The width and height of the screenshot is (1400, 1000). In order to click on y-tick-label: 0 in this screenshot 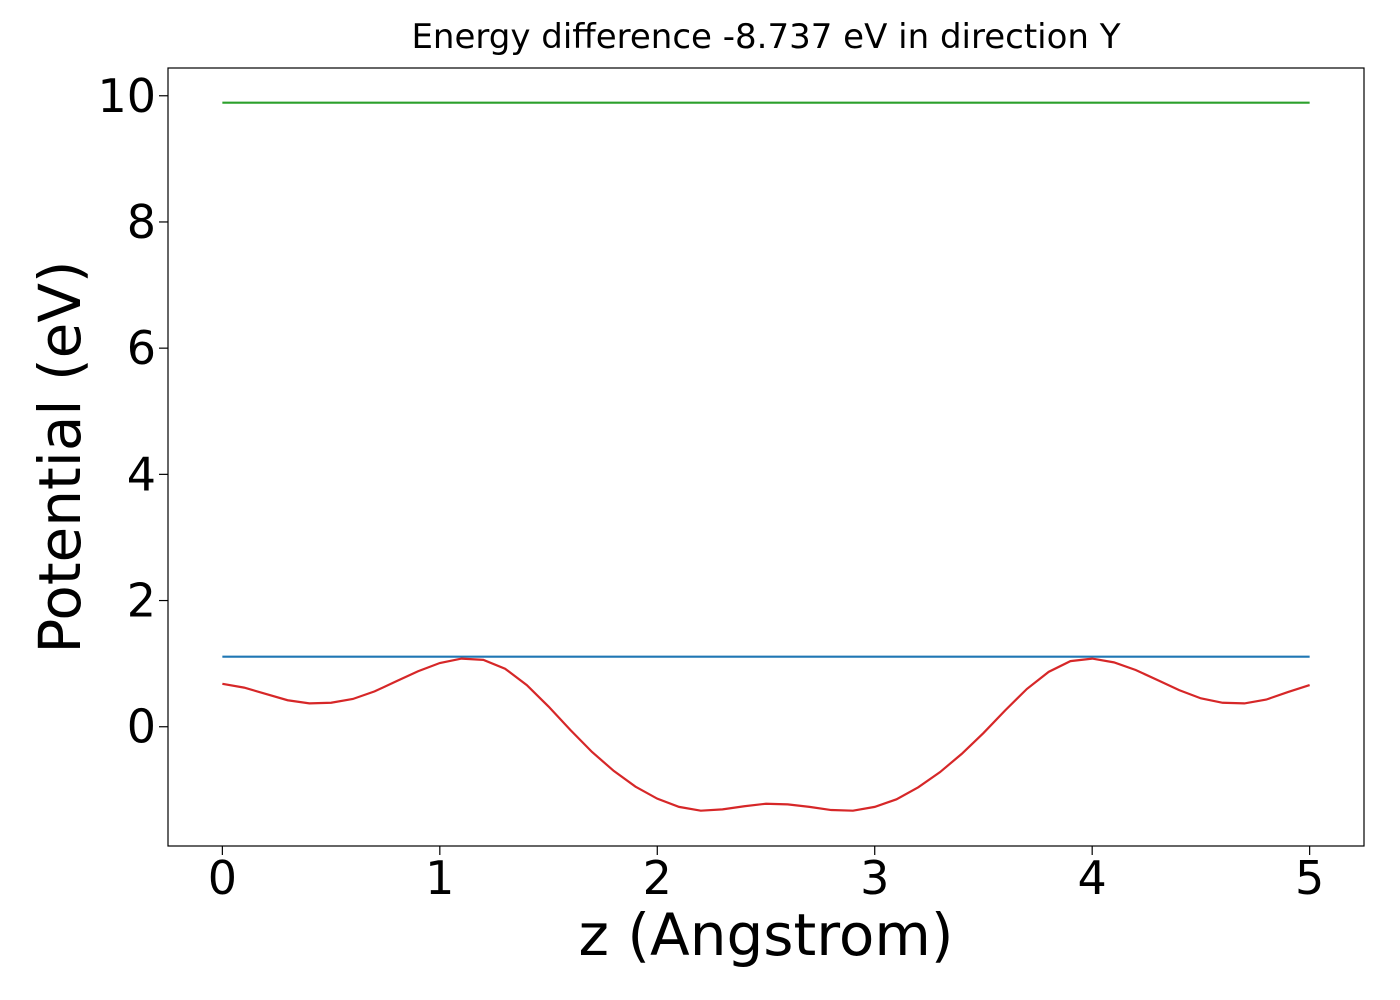, I will do `click(141, 727)`.